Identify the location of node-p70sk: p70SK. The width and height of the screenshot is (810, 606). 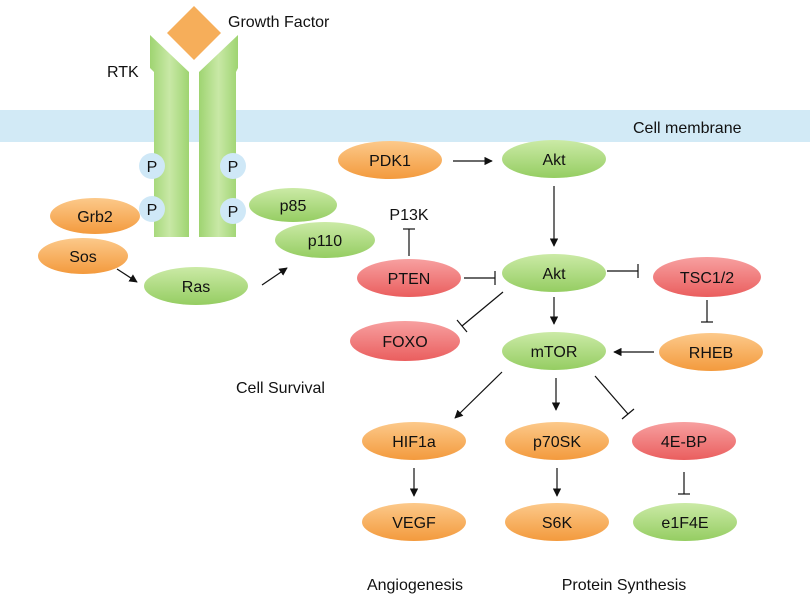
(557, 441).